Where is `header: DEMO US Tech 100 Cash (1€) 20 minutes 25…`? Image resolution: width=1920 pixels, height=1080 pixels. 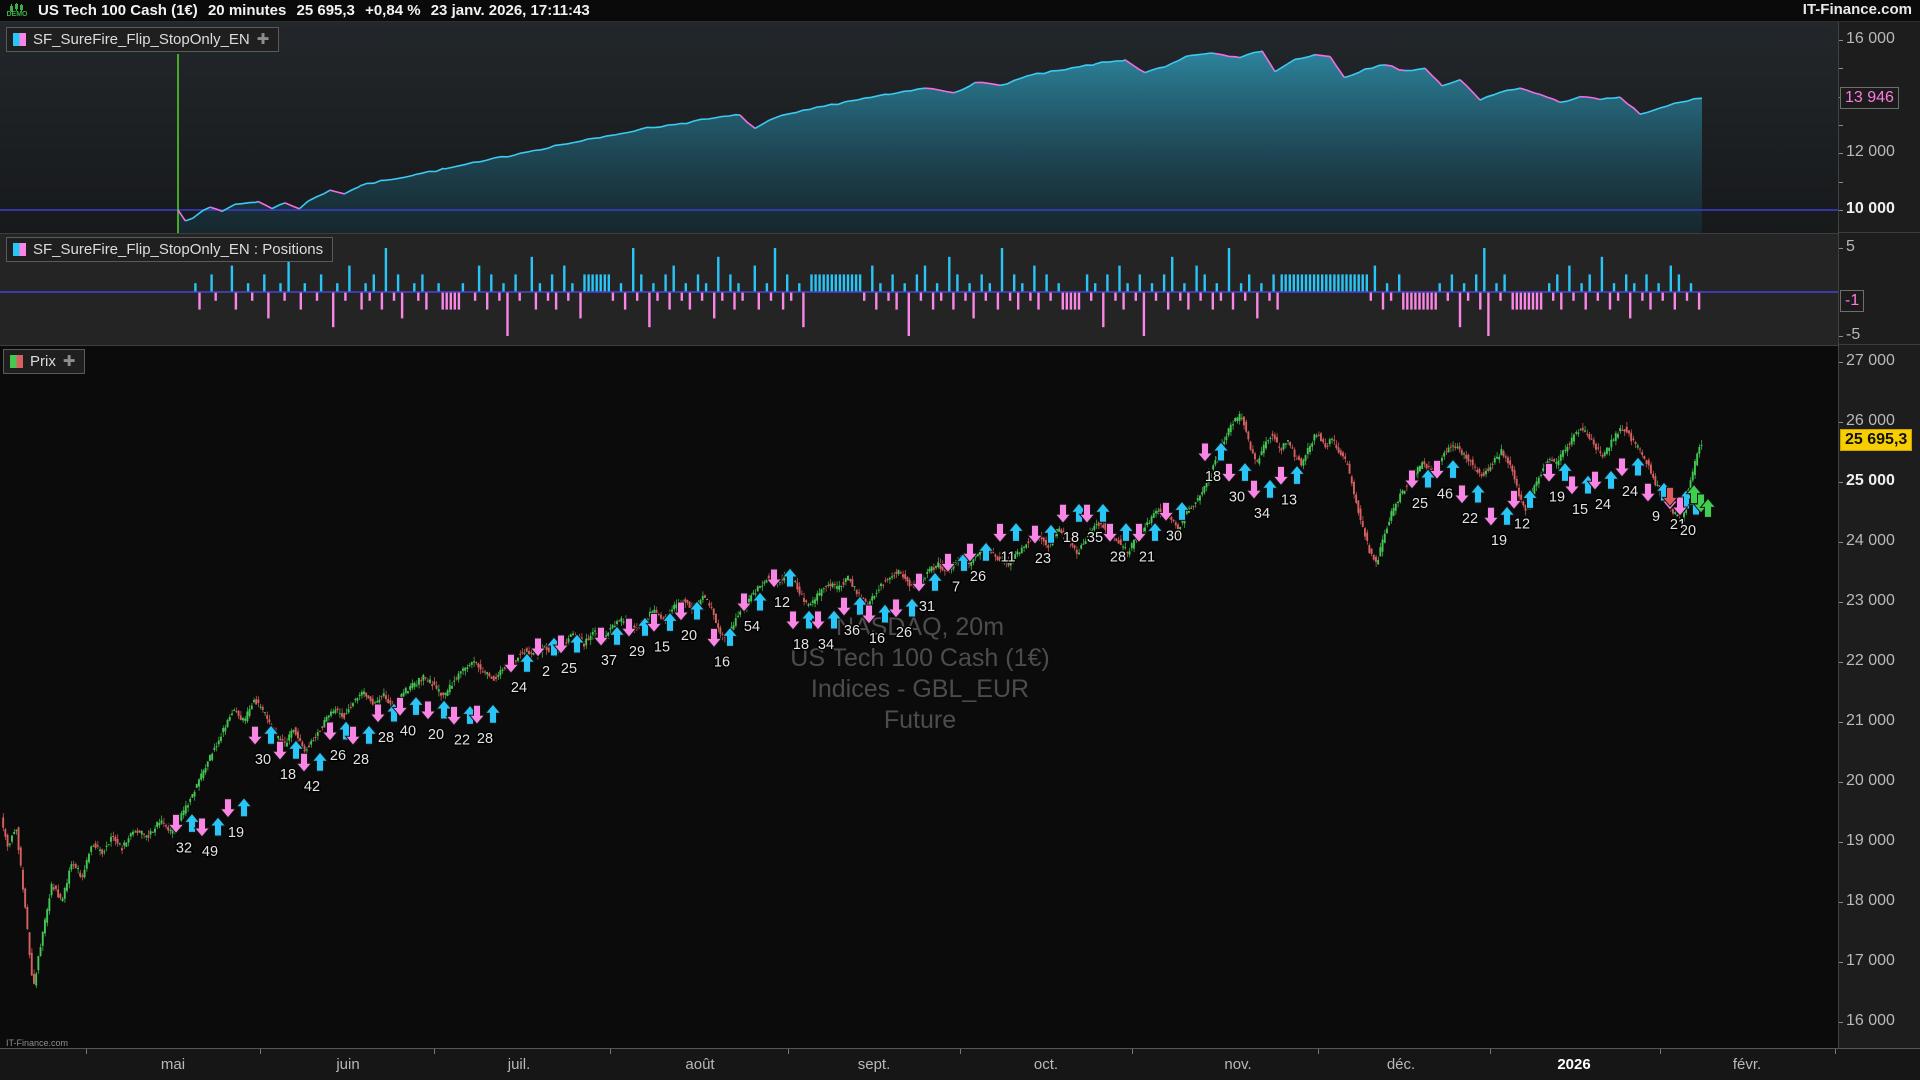
header: DEMO US Tech 100 Cash (1€) 20 minutes 25… is located at coordinates (960, 11).